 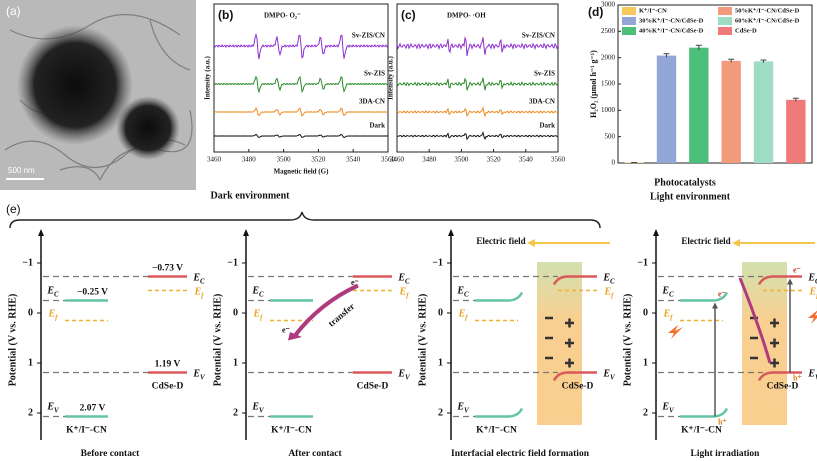 What do you see at coordinates (148, 128) in the screenshot?
I see `particle` at bounding box center [148, 128].